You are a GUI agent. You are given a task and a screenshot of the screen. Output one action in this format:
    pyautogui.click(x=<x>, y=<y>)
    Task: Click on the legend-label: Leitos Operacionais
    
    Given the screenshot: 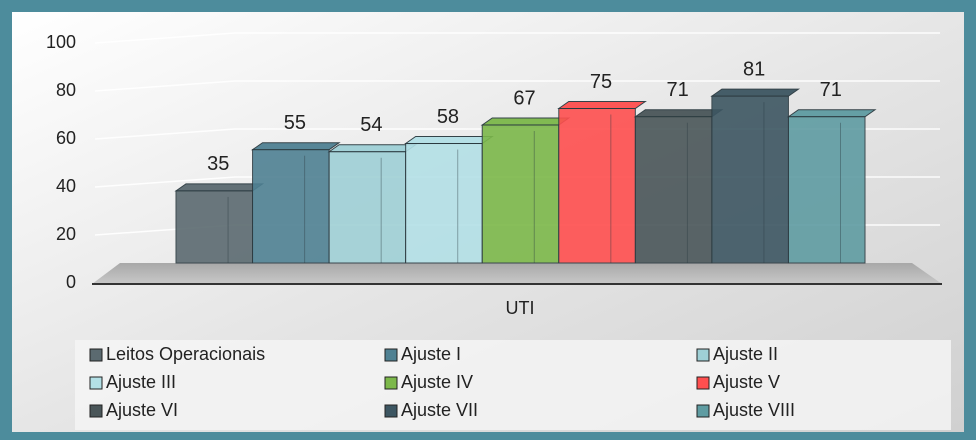 What is the action you would take?
    pyautogui.click(x=185, y=354)
    